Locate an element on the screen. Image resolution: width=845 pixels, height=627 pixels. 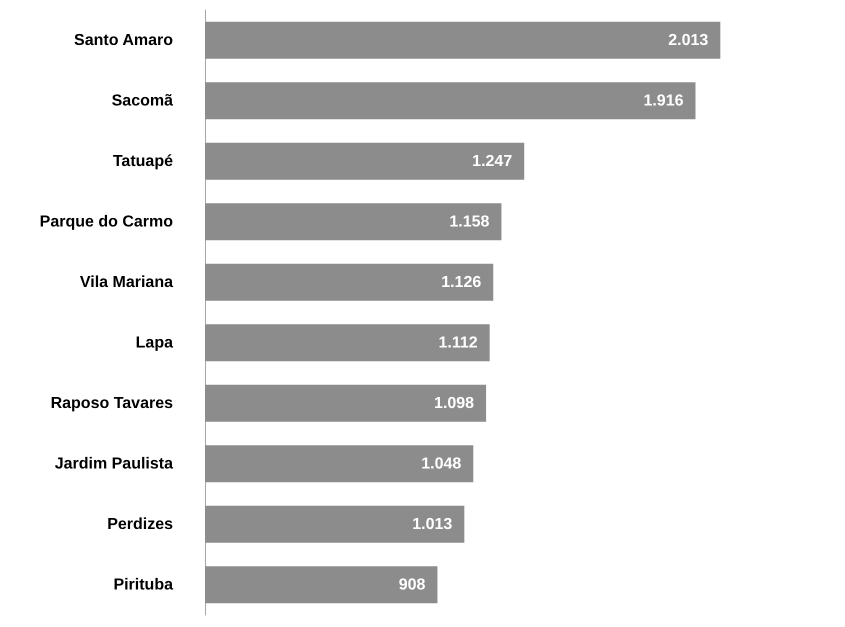
data-label: 908 is located at coordinates (412, 585).